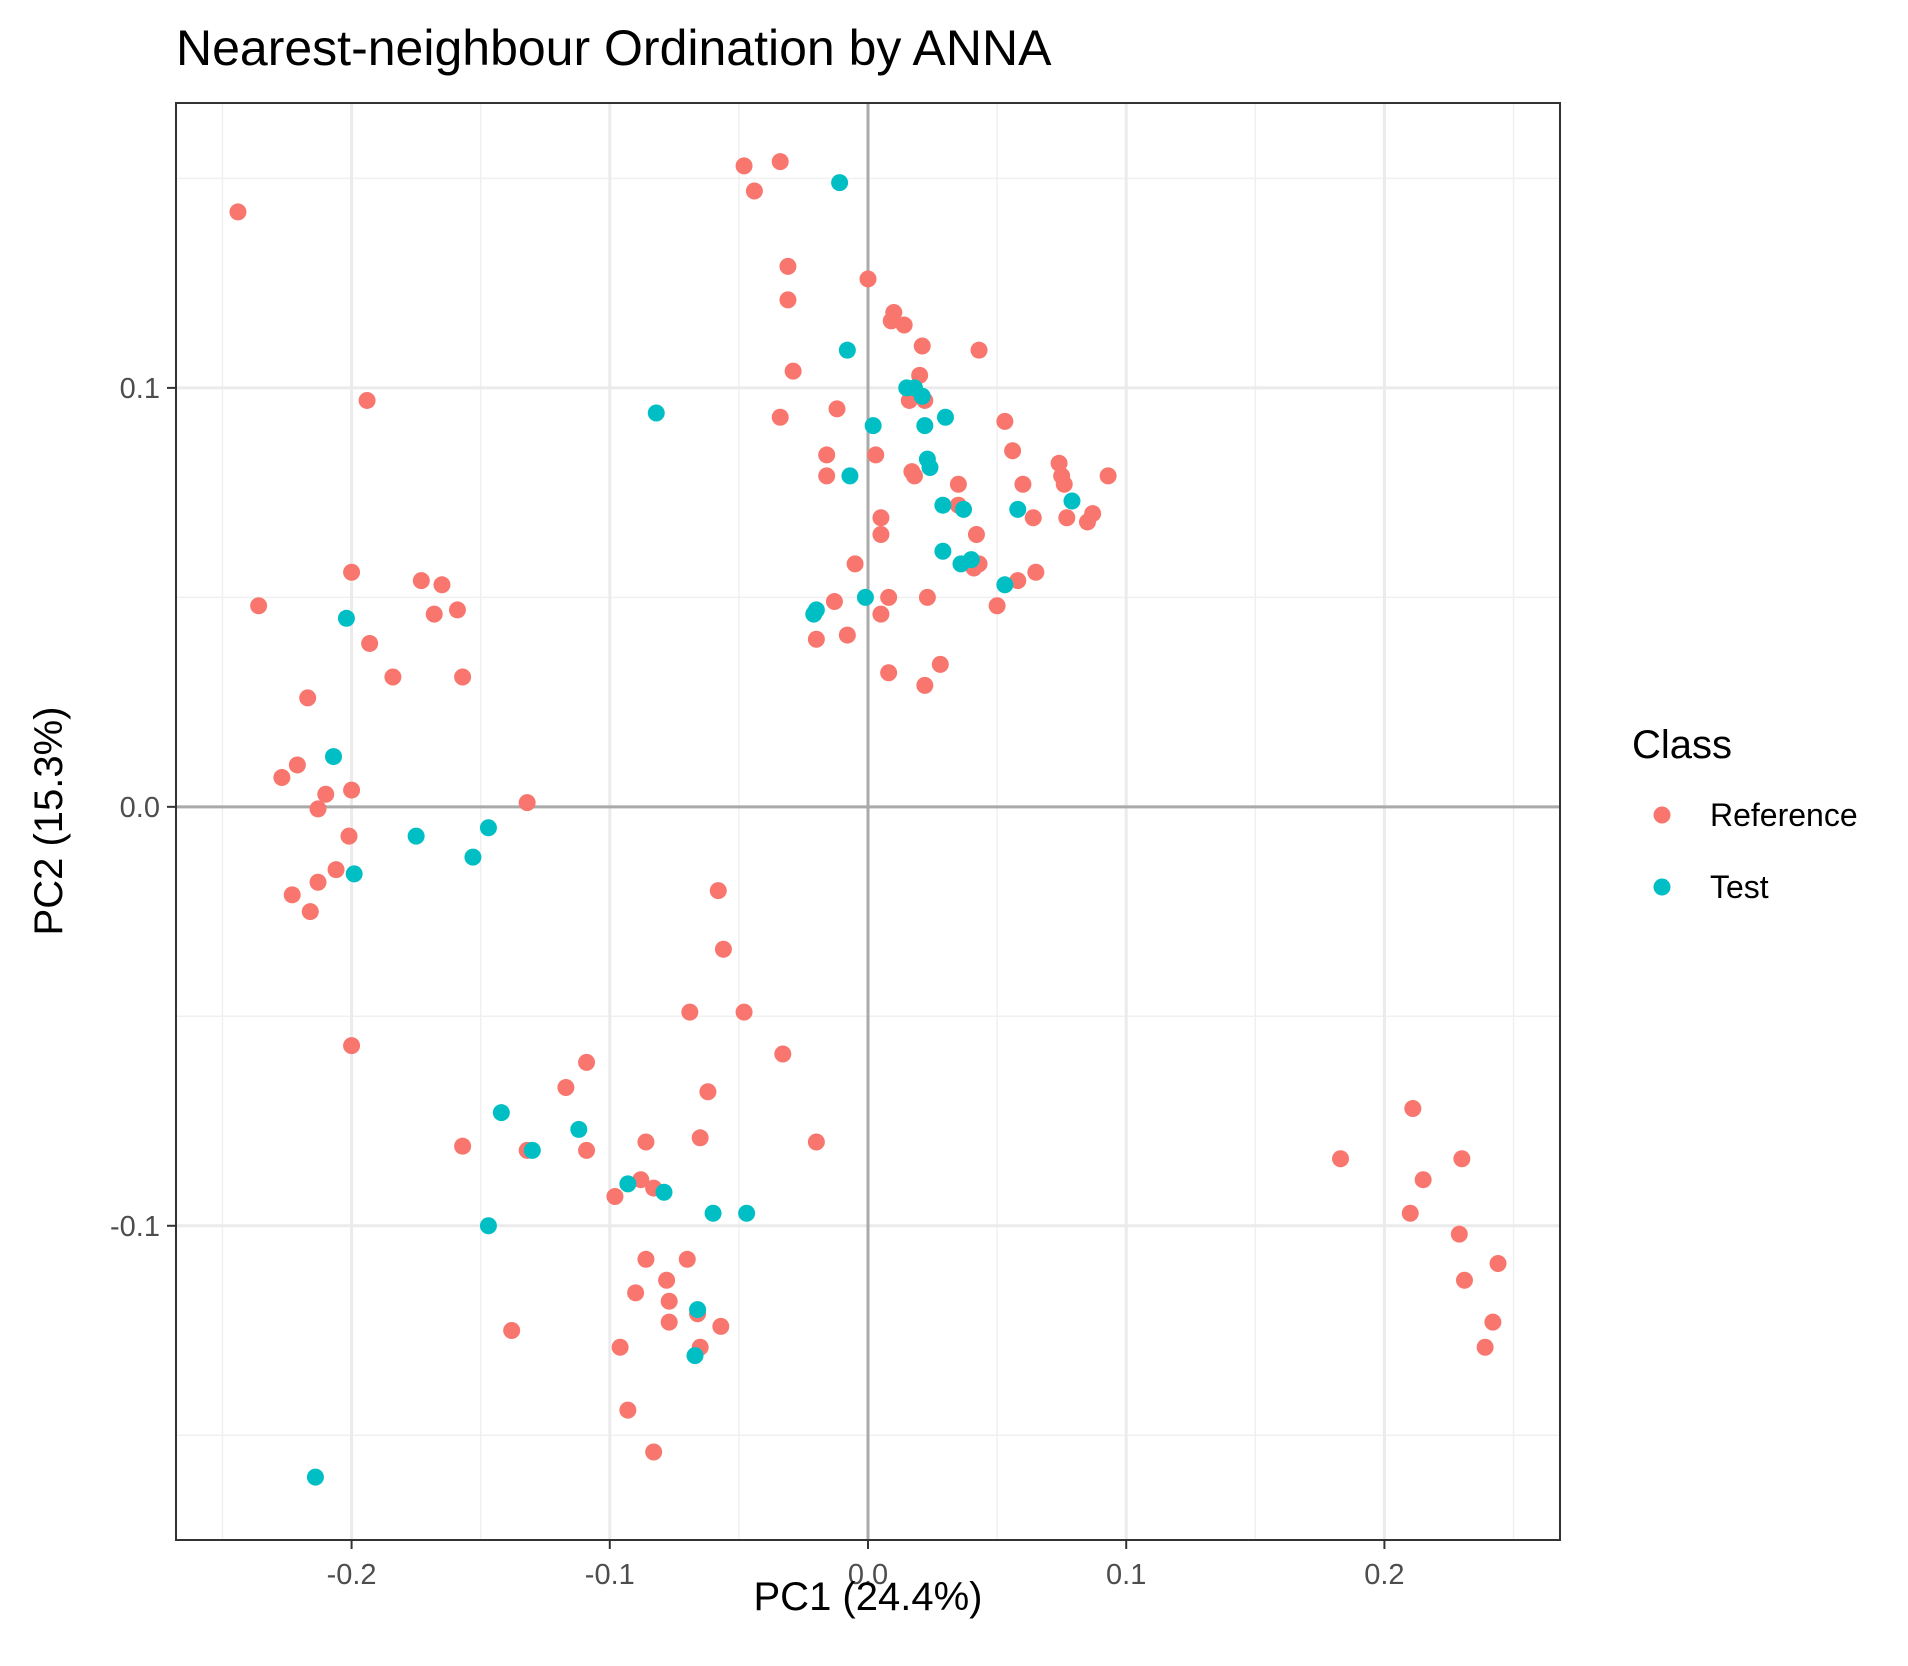 The width and height of the screenshot is (1908, 1666). Describe the element at coordinates (140, 808) in the screenshot. I see `y-tick-label: 0.0` at that location.